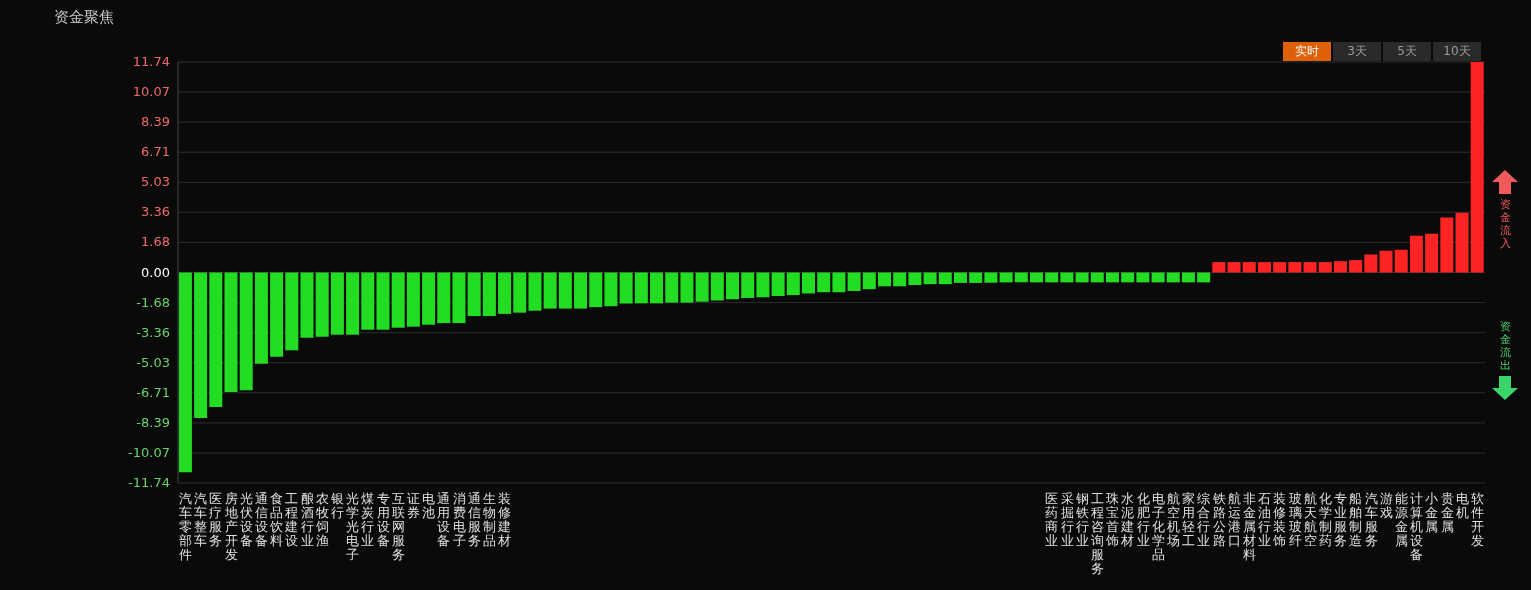 The image size is (1531, 590). Describe the element at coordinates (459, 519) in the screenshot. I see `x-tick-label: 消费电子` at that location.